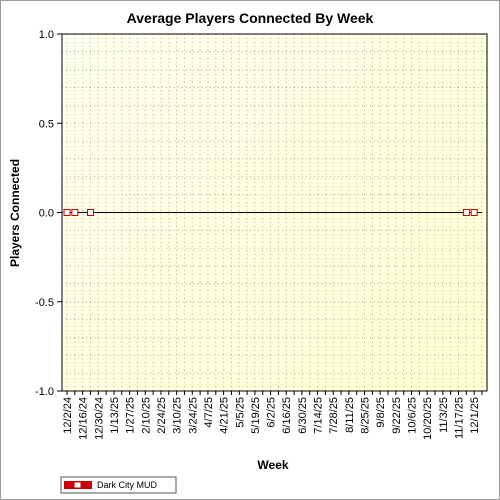  I want to click on x-tick-label: 10/6/25, so click(413, 415).